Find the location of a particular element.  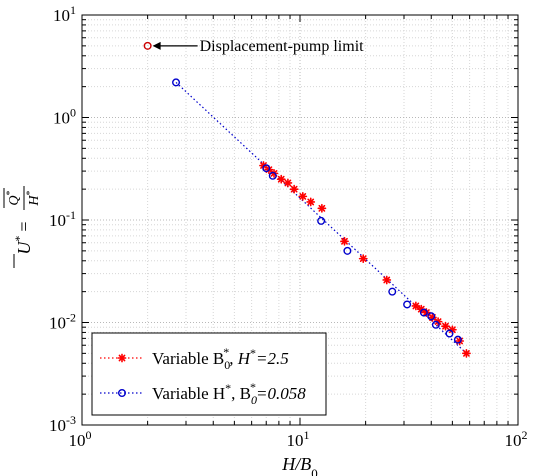

y-label-denominator: H* is located at coordinates (34, 198).